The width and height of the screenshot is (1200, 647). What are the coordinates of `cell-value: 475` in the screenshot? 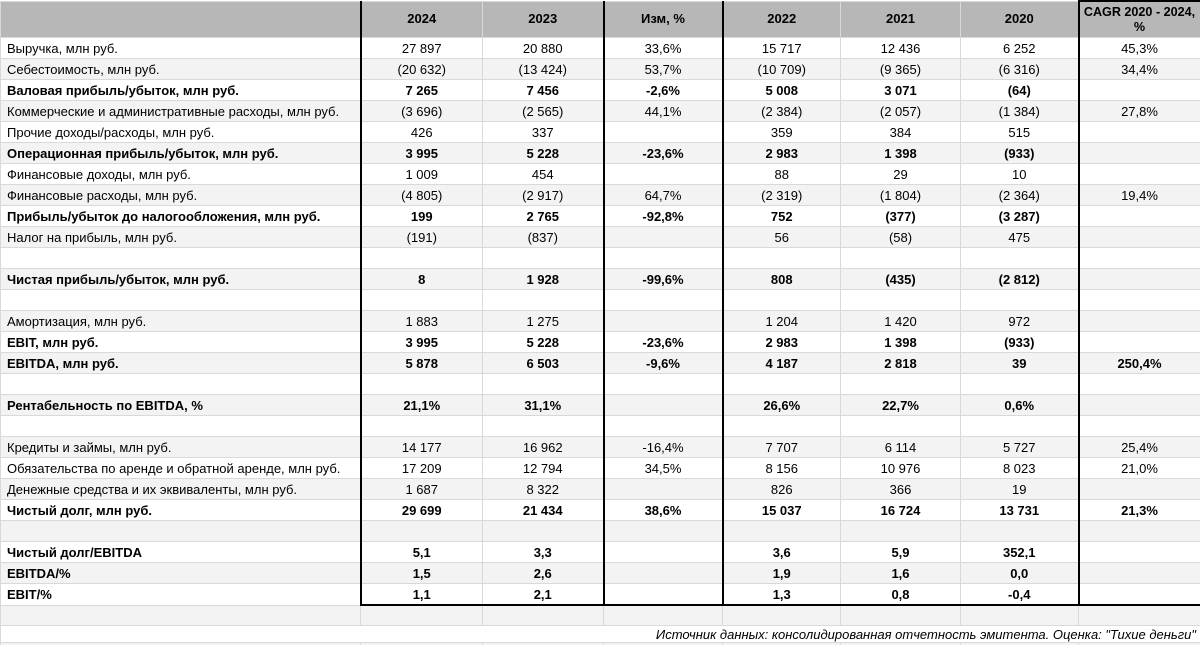 It's located at (1019, 237).